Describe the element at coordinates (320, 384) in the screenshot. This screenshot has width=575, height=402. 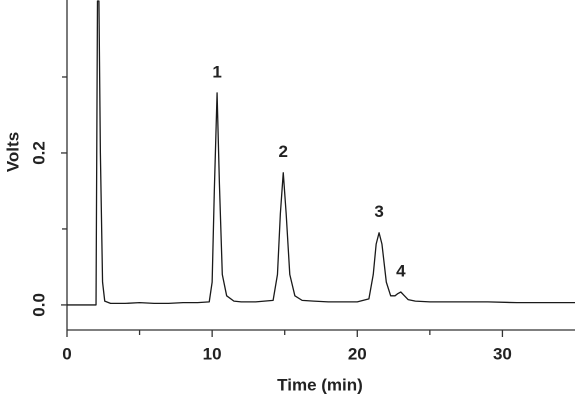
I see `x-axis-label: Time (min)` at that location.